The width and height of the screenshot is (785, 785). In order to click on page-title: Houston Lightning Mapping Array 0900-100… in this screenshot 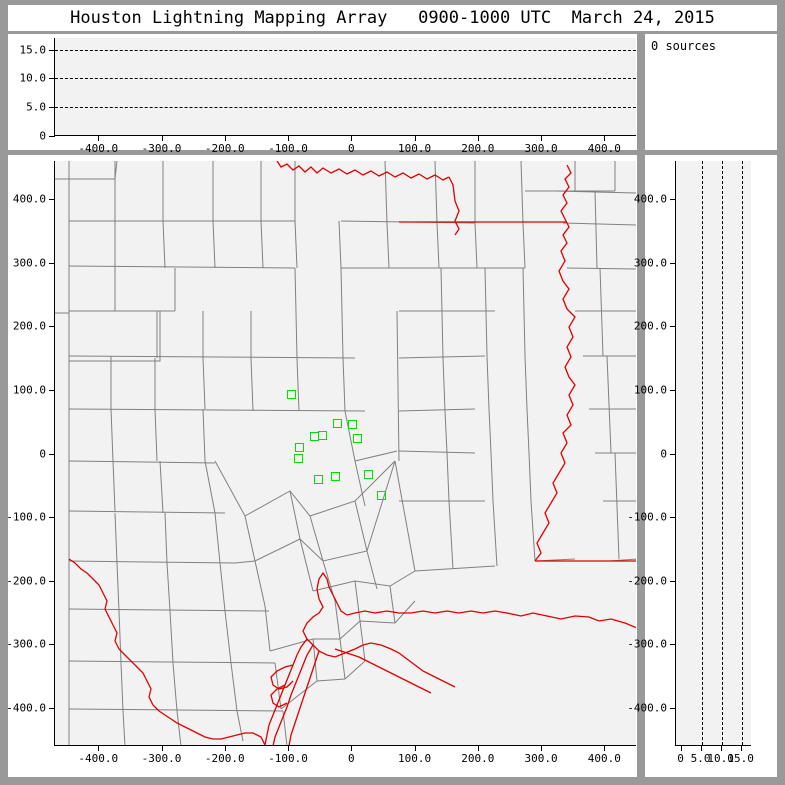, I will do `click(392, 18)`.